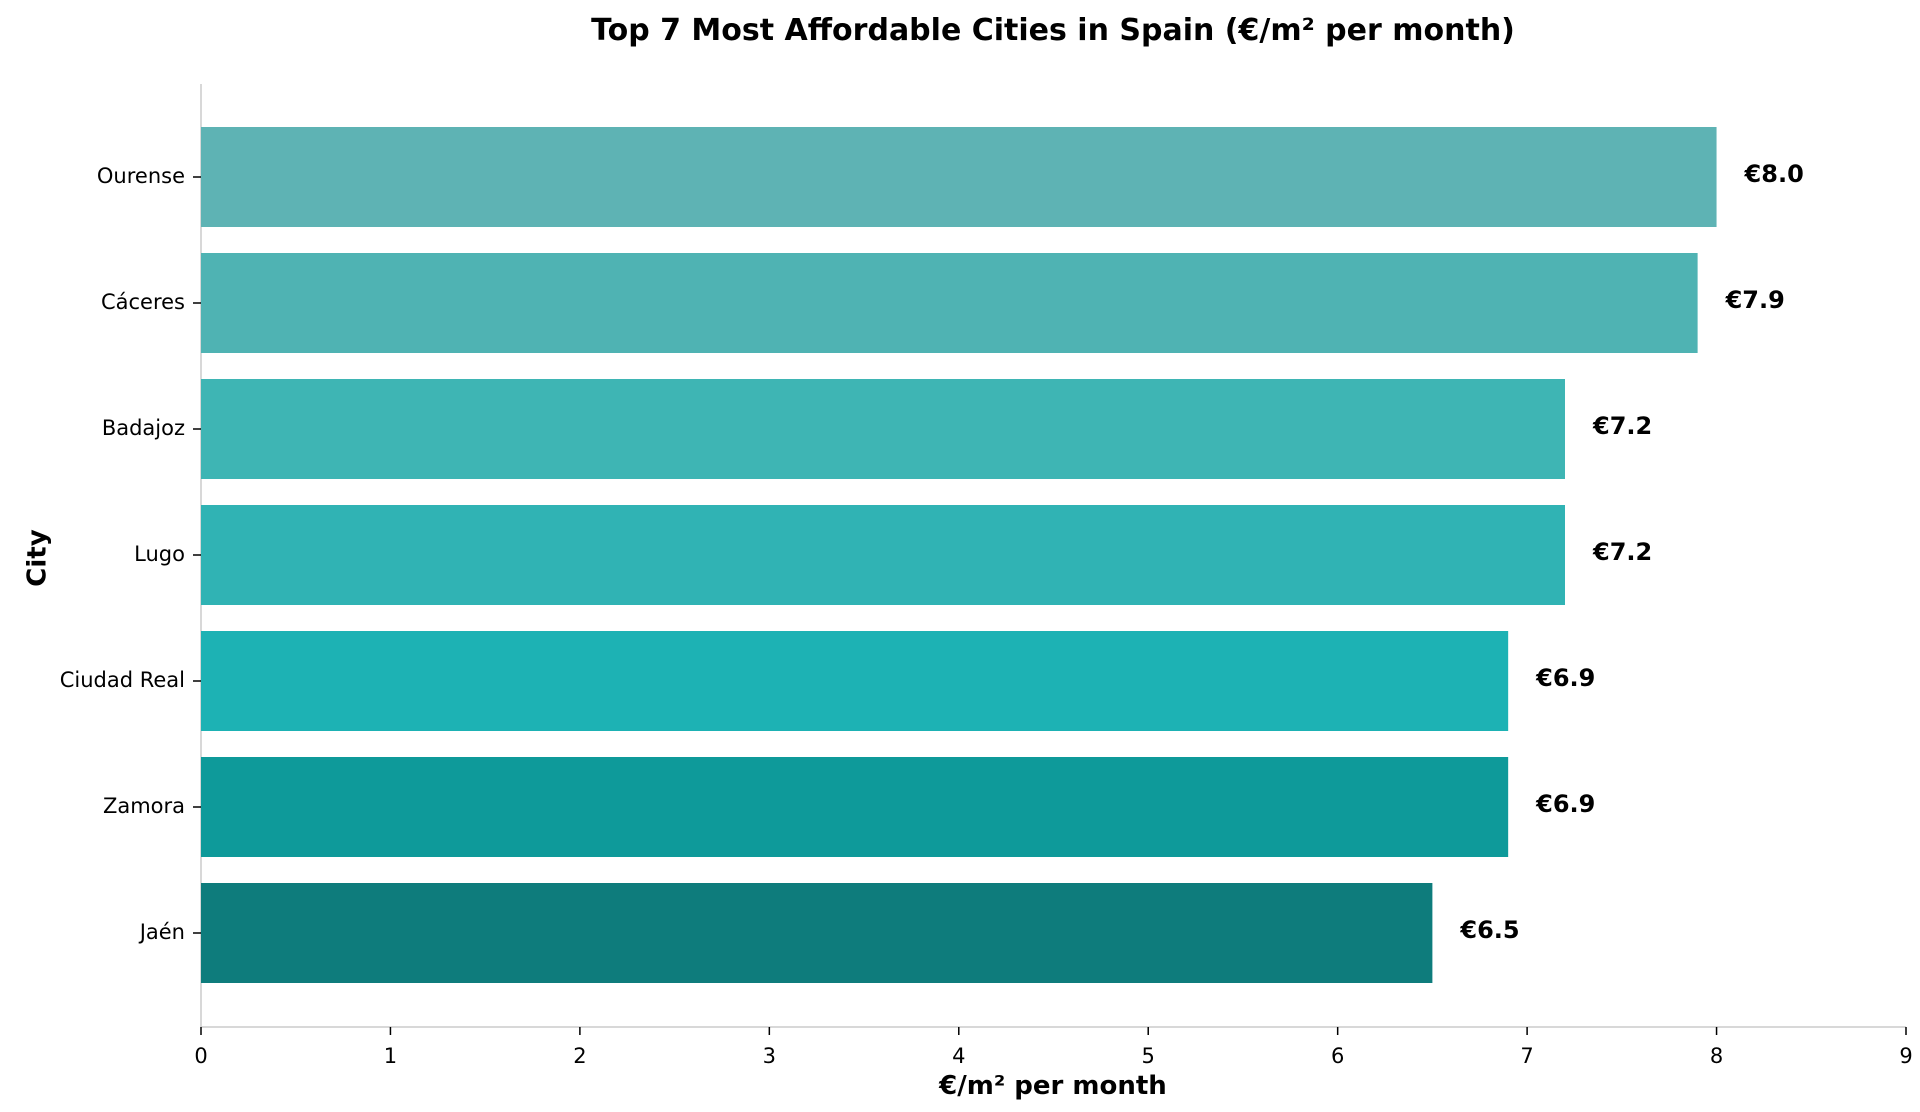 This screenshot has height=1112, width=1920. What do you see at coordinates (144, 806) in the screenshot?
I see `y-tick-label: Zamora` at bounding box center [144, 806].